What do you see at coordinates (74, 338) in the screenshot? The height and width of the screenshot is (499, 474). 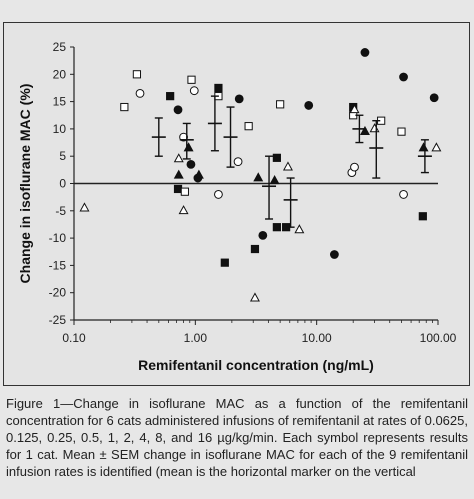 I see `x-tick-label: 0.10` at bounding box center [74, 338].